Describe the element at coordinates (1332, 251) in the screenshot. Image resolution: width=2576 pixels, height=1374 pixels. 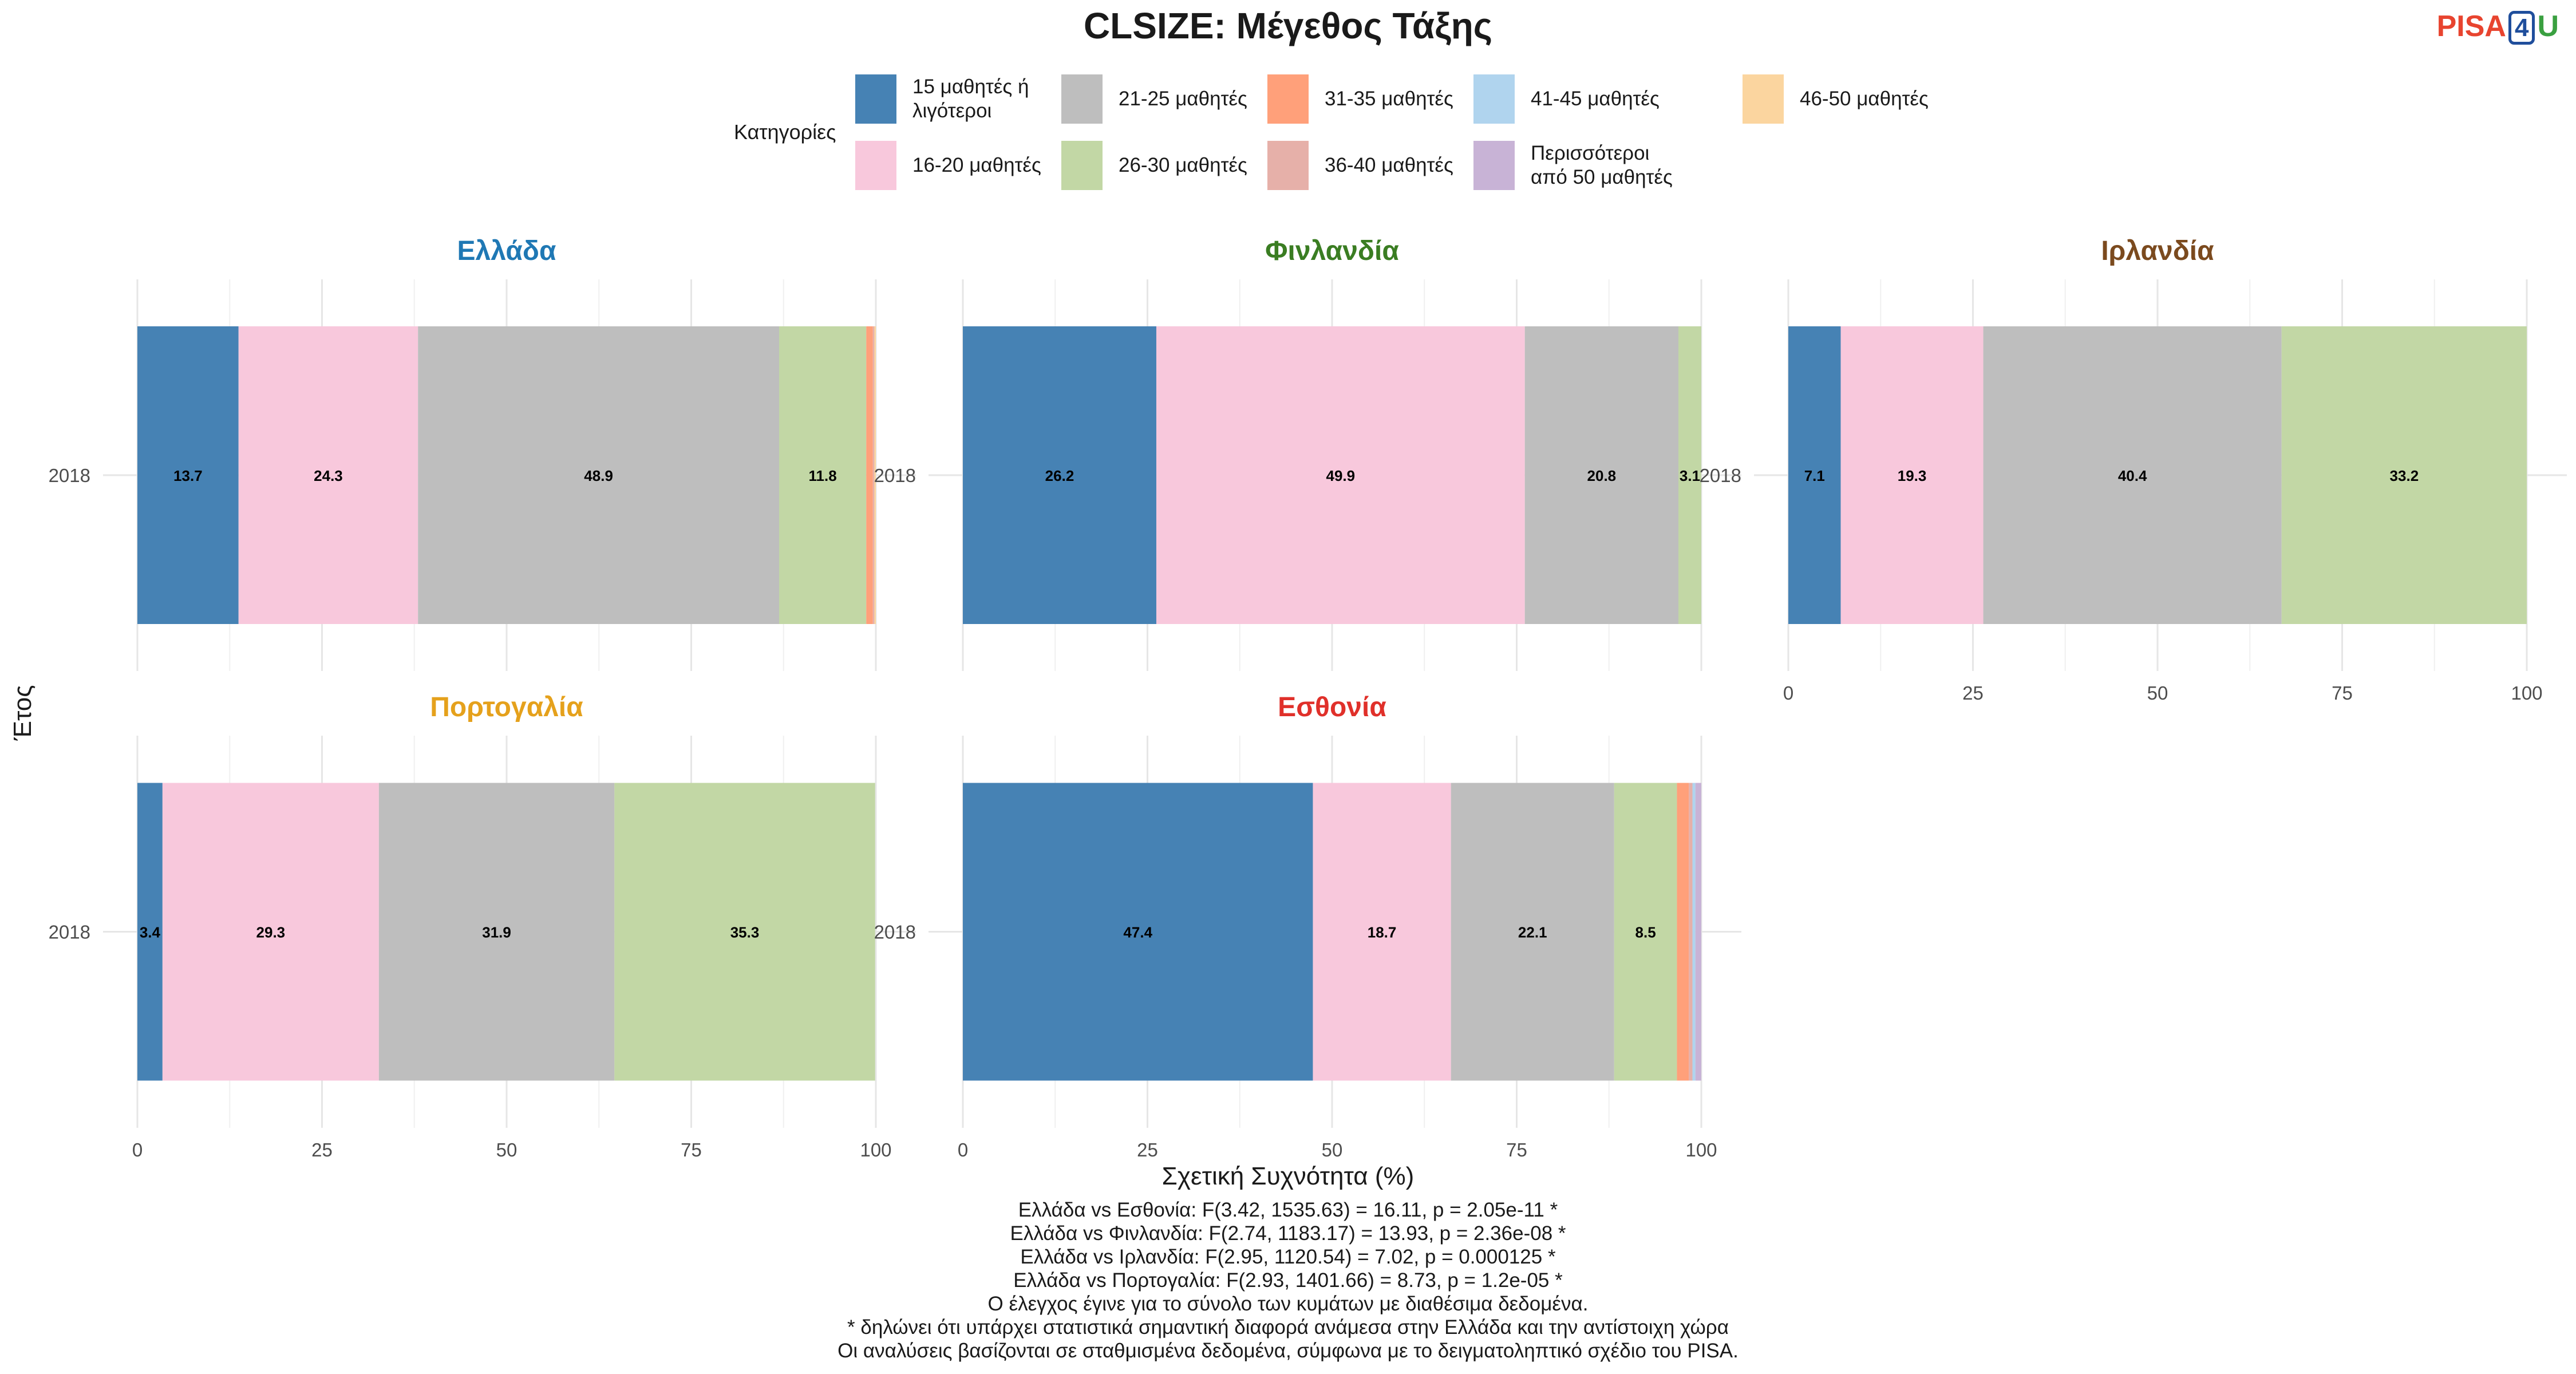
I see `panel-title: Φινλανδία` at that location.